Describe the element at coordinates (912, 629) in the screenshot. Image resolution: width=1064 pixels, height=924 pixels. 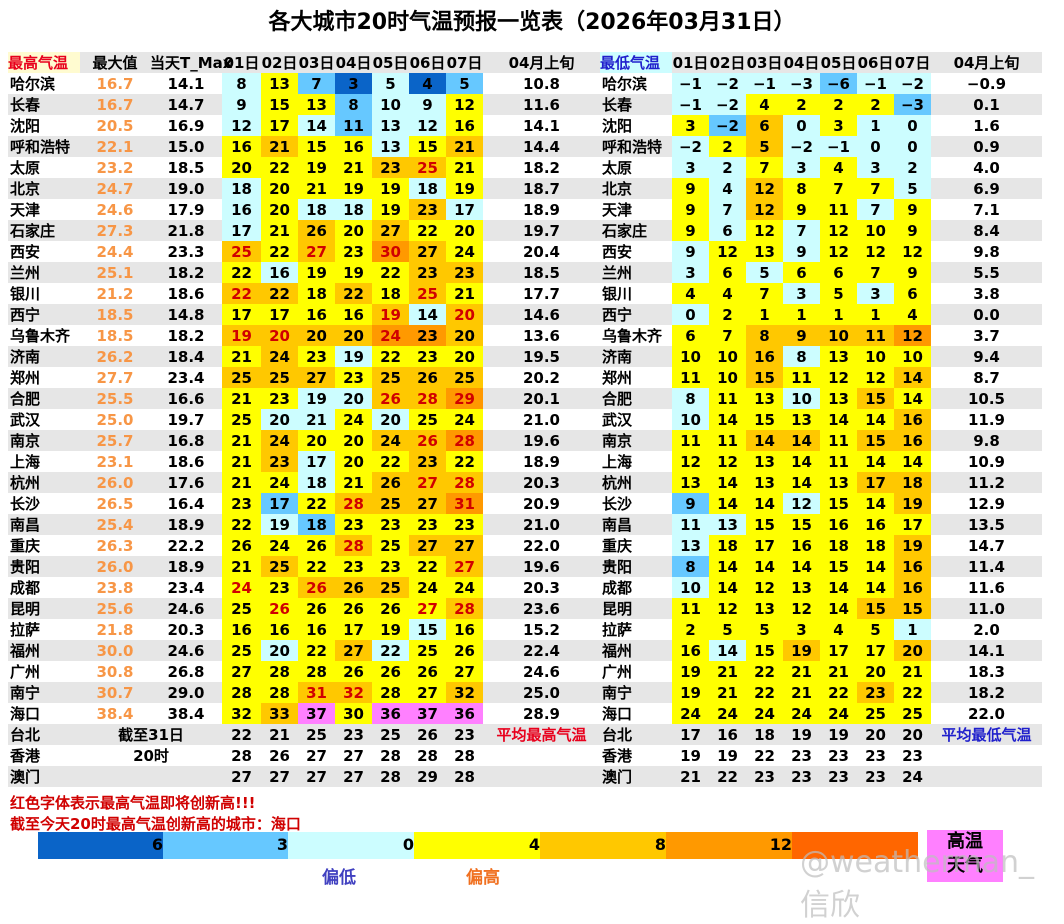
I see `forecast-cell: 1` at that location.